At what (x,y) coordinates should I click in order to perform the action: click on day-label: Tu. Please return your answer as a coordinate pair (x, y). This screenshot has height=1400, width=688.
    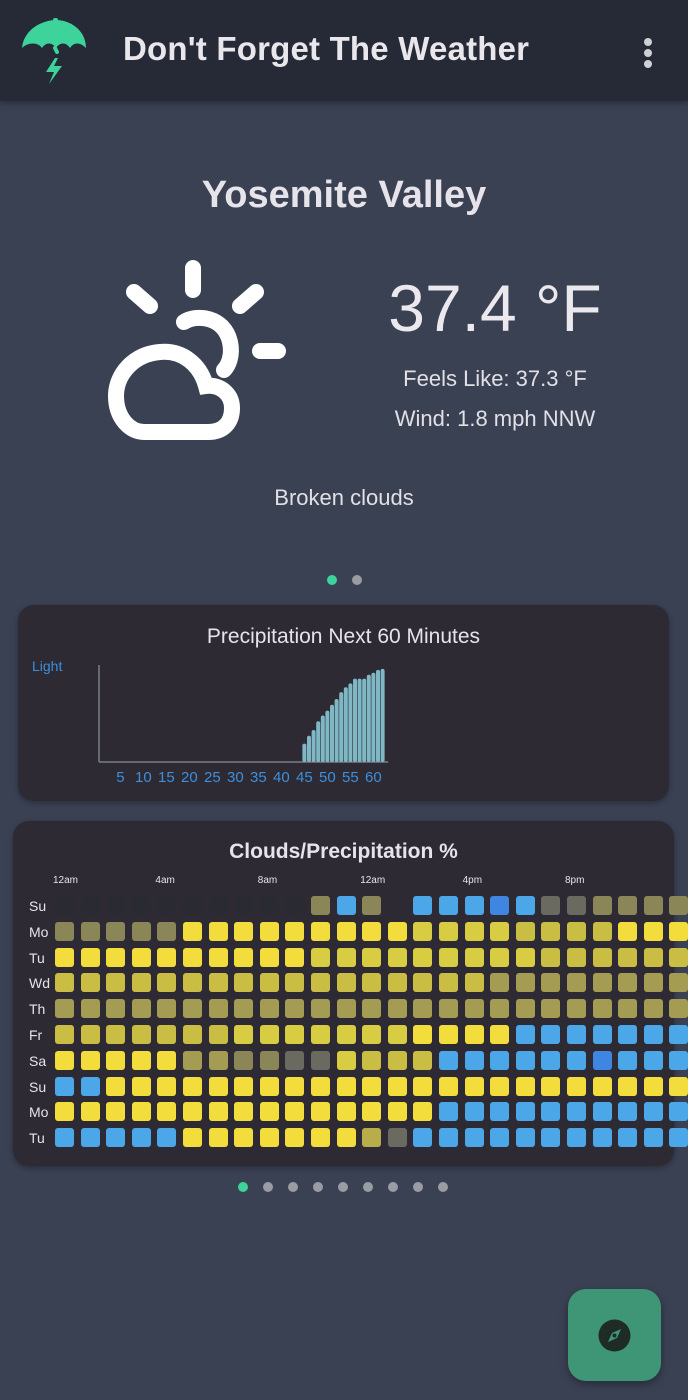
    Looking at the image, I should click on (37, 1138).